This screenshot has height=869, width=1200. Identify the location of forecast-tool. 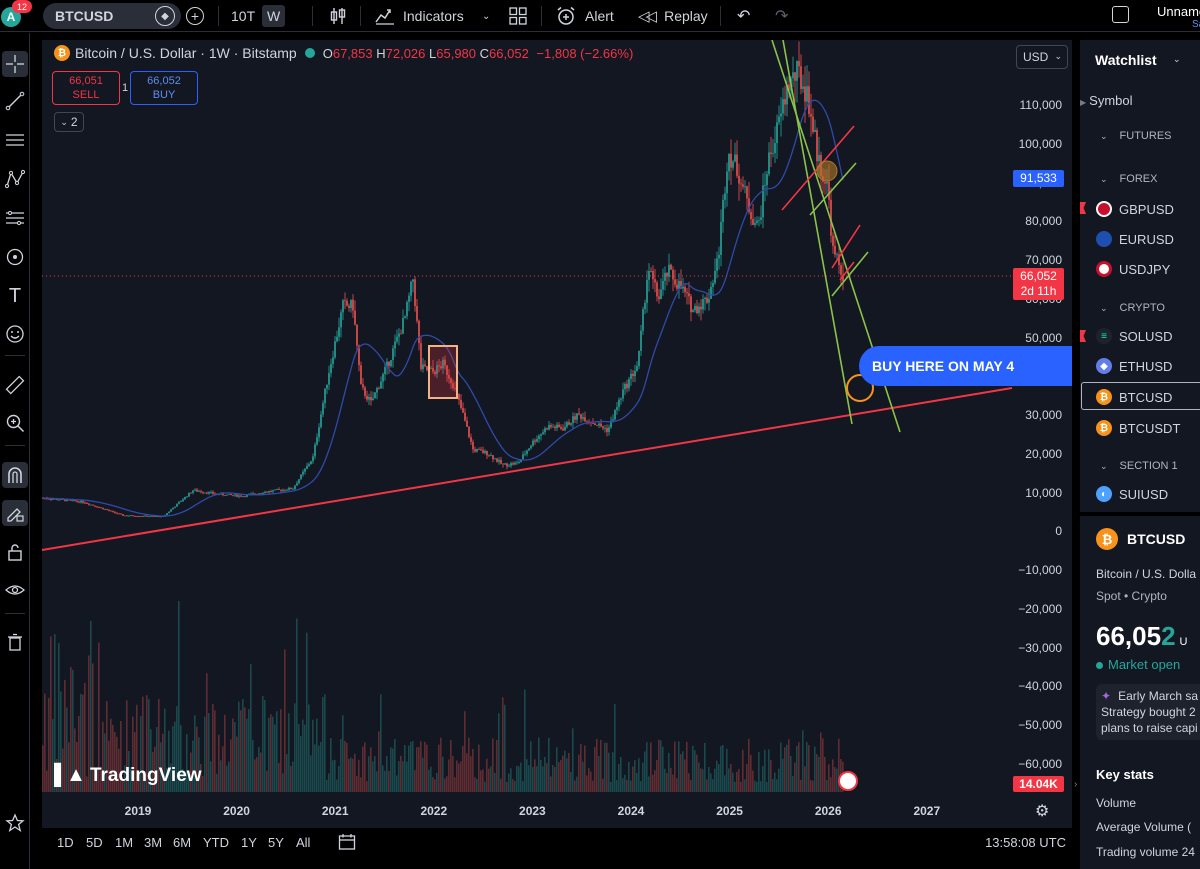
(15, 218).